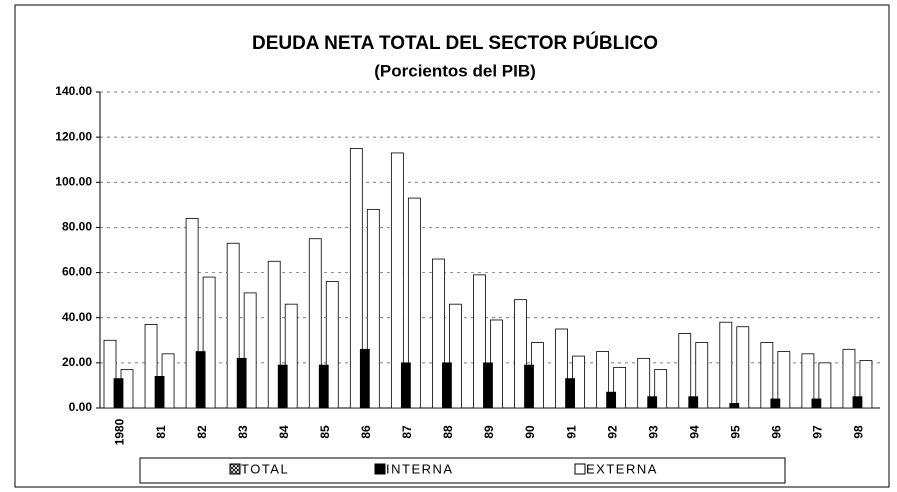 This screenshot has height=492, width=897. Describe the element at coordinates (284, 432) in the screenshot. I see `x-tick-label: 84` at that location.